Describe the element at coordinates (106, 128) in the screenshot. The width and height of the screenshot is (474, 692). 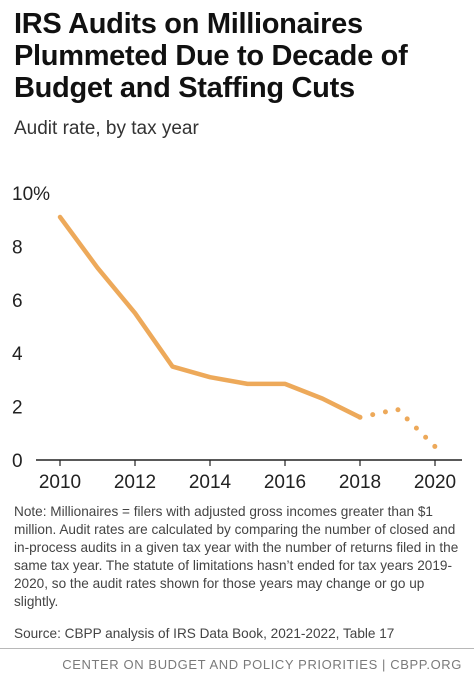
I see `chart-subtitle: Audit rate, by tax year` at that location.